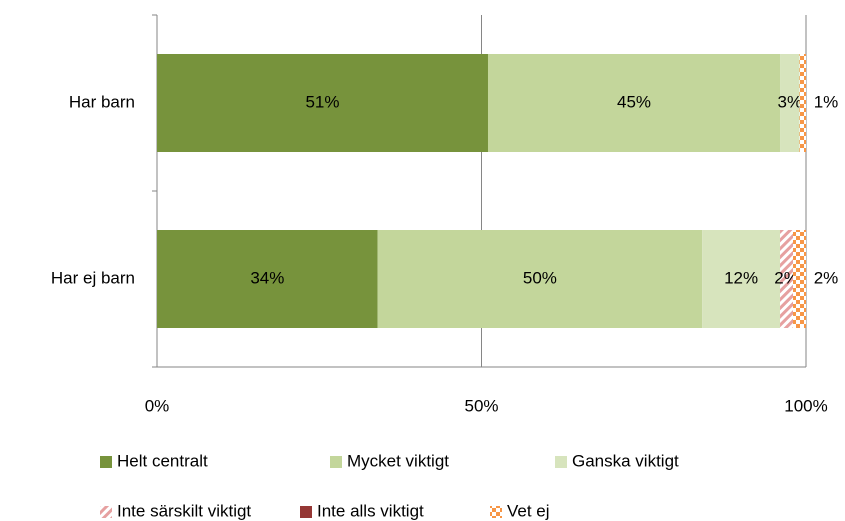 The height and width of the screenshot is (521, 845). I want to click on data-label: 45%, so click(634, 101).